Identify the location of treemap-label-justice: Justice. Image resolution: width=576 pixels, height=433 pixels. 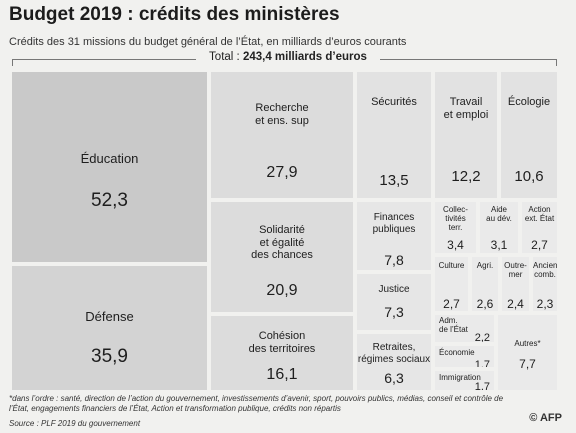
(394, 289).